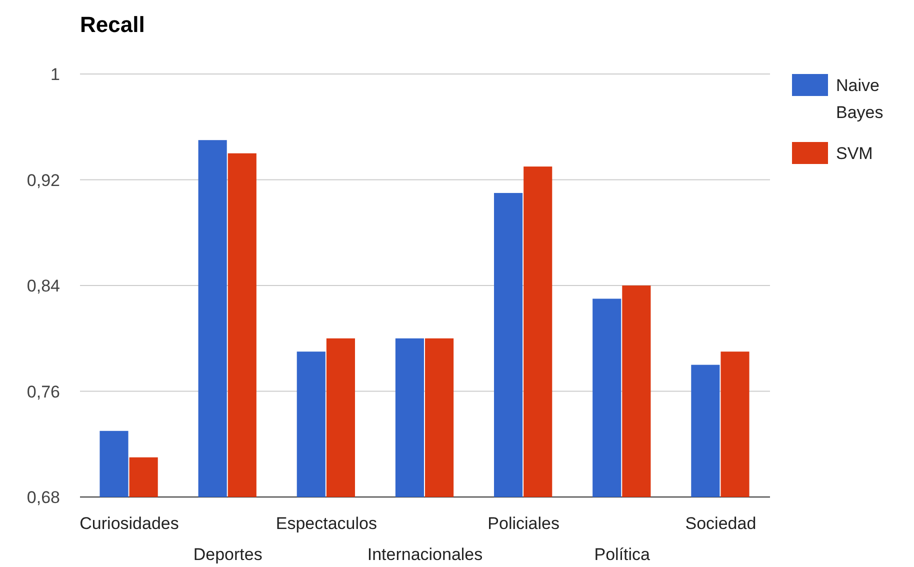  Describe the element at coordinates (112, 24) in the screenshot. I see `chart-title: Recall` at that location.